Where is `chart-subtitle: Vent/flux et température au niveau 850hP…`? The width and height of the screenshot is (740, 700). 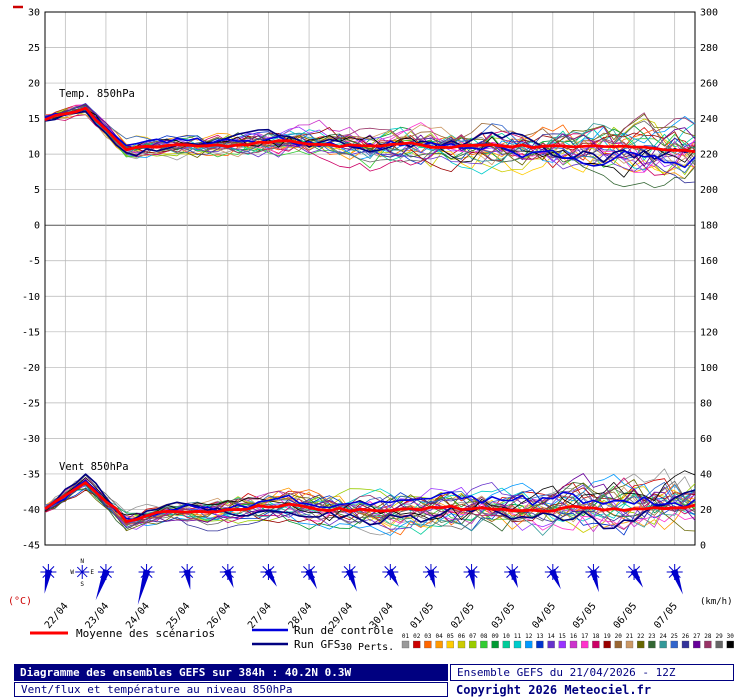 chart-subtitle: Vent/flux et température au niveau 850hP… is located at coordinates (231, 689).